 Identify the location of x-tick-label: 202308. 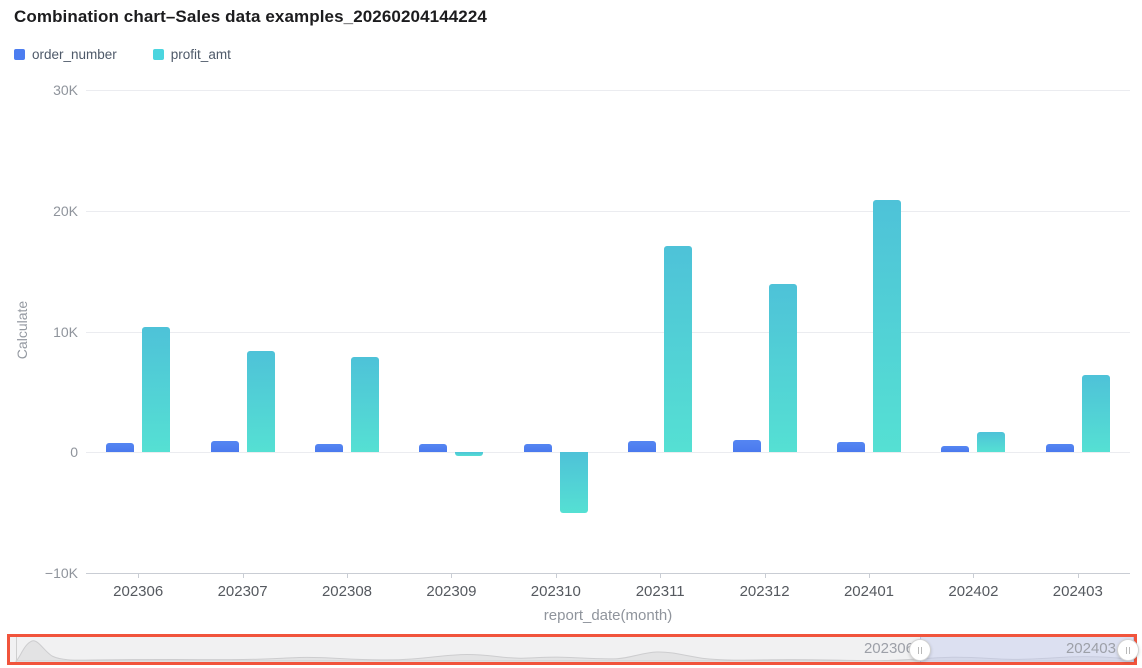
(347, 591).